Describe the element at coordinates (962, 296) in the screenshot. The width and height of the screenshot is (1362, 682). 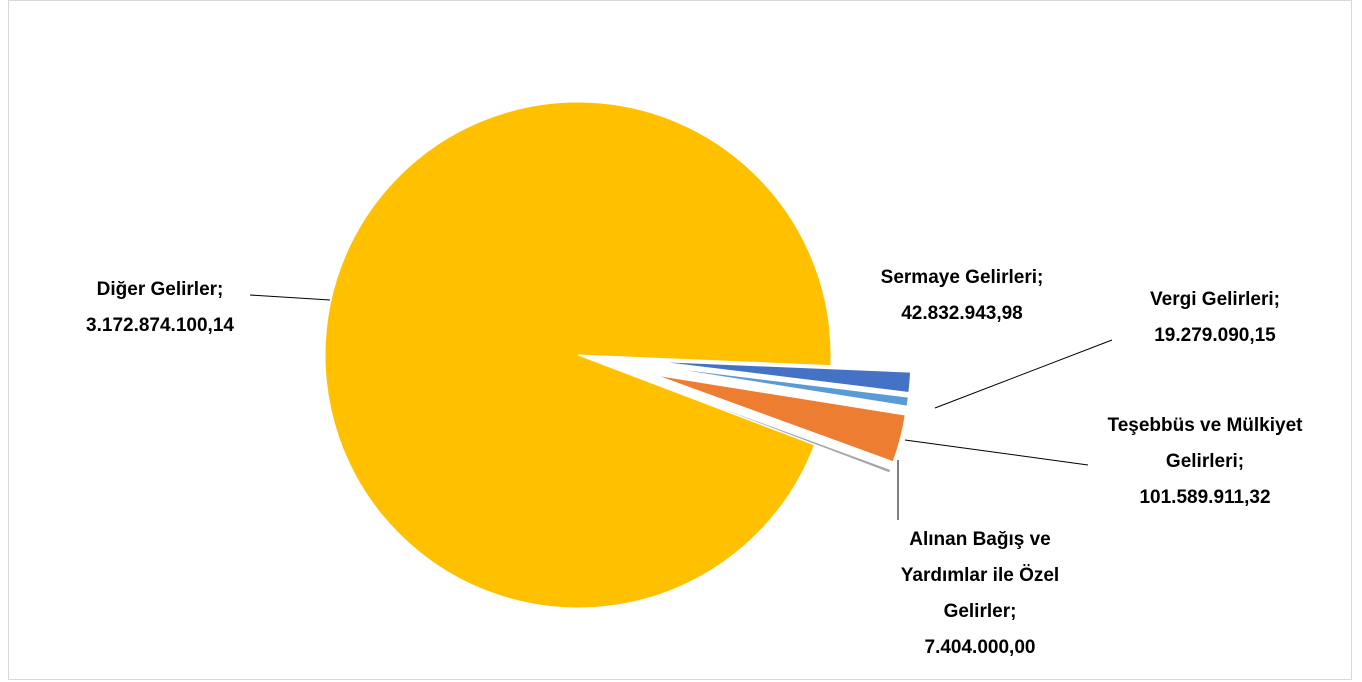
I see `data-label: Sermaye Gelirleri; 42.832.943,98` at that location.